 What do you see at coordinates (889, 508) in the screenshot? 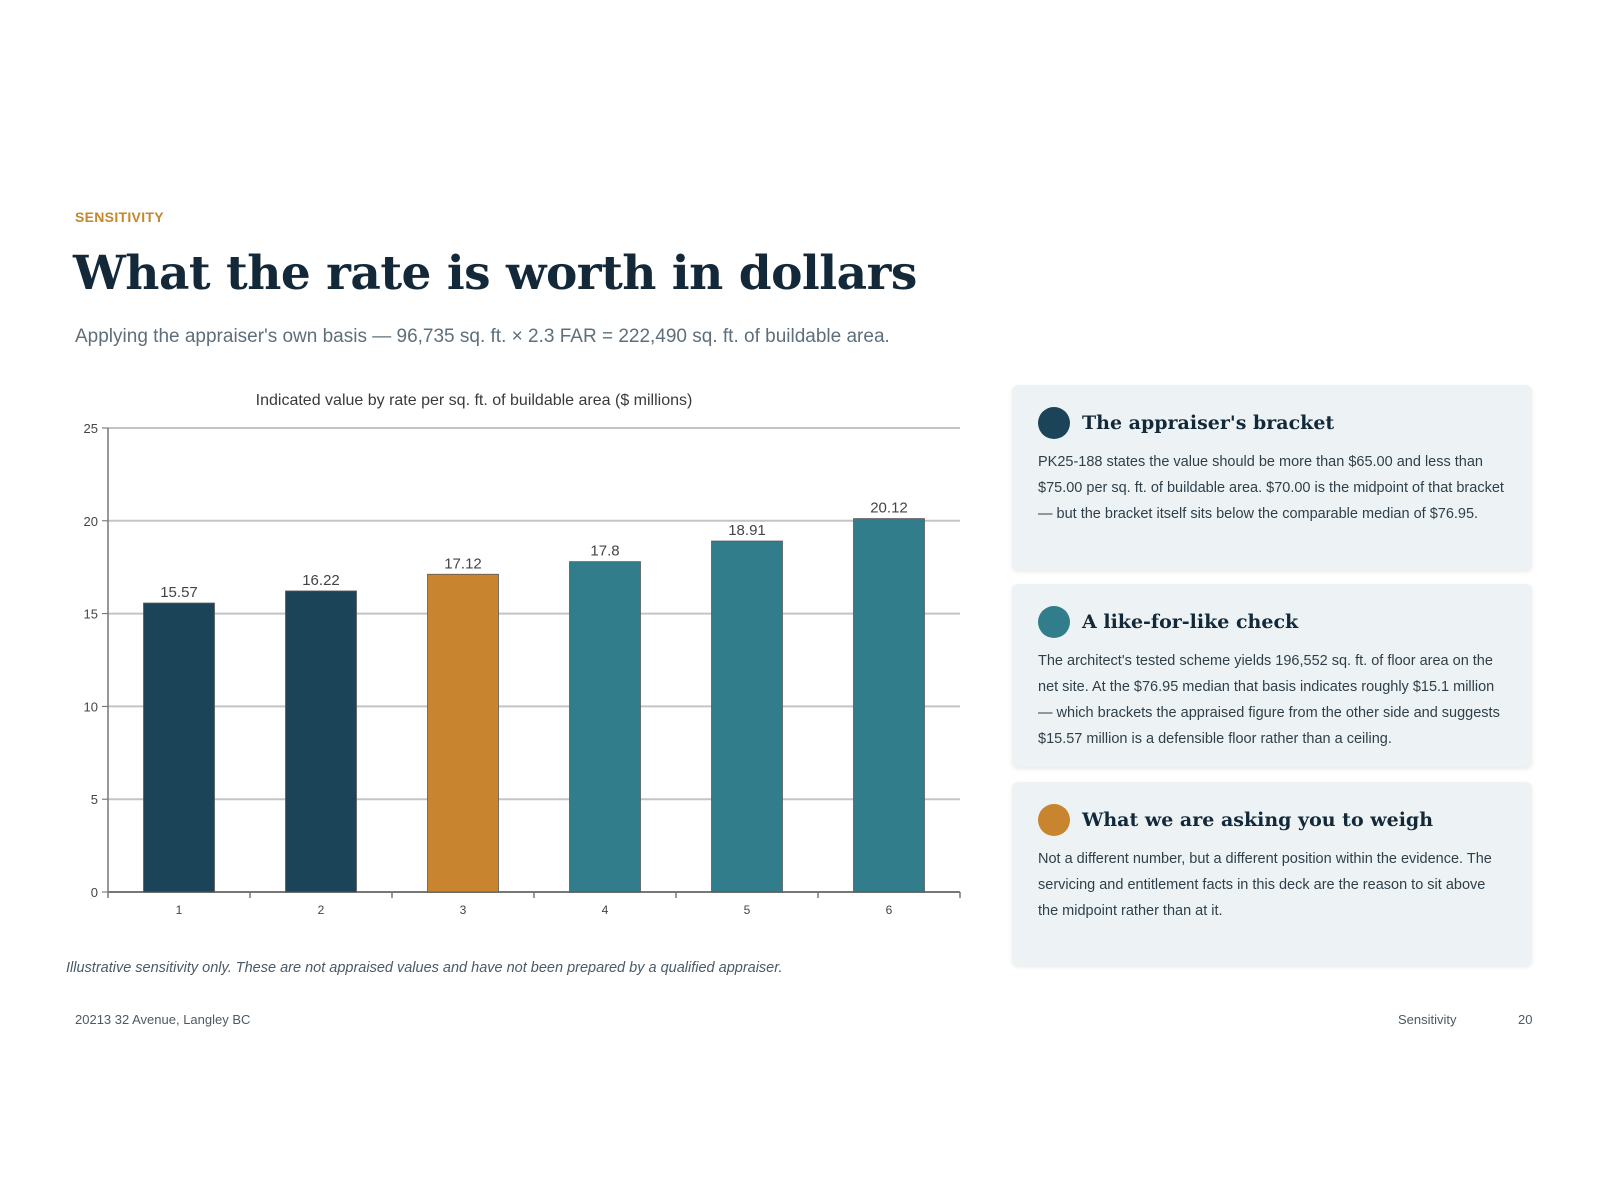
I see `bar-value-label: 20.12` at bounding box center [889, 508].